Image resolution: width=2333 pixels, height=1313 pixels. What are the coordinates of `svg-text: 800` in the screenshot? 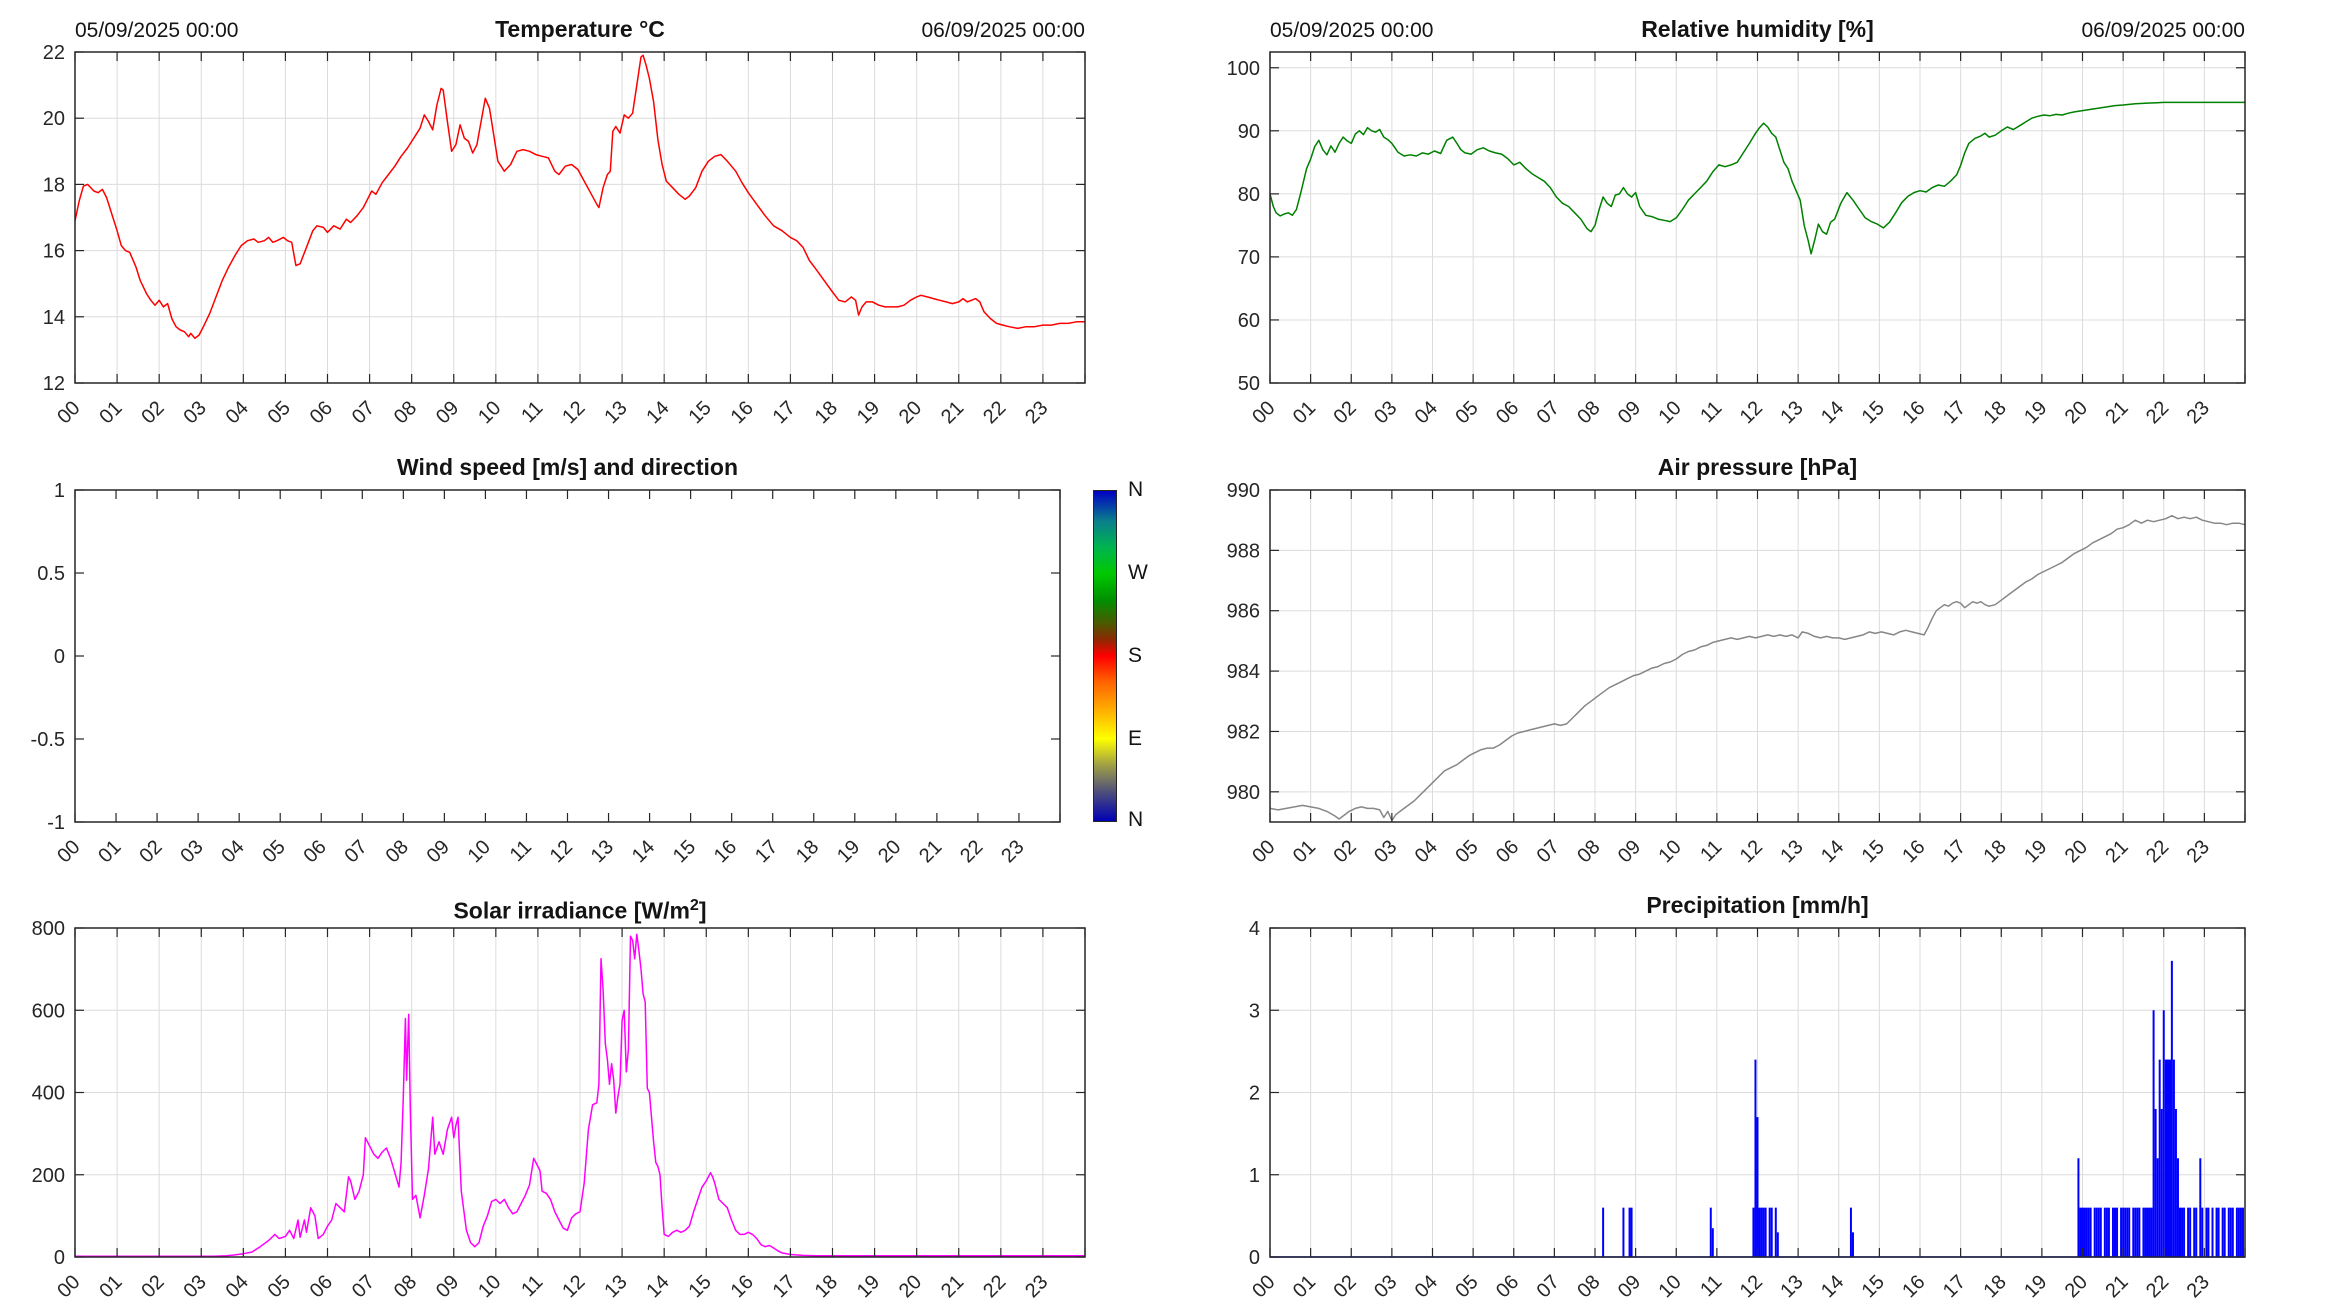 It's located at (48, 929).